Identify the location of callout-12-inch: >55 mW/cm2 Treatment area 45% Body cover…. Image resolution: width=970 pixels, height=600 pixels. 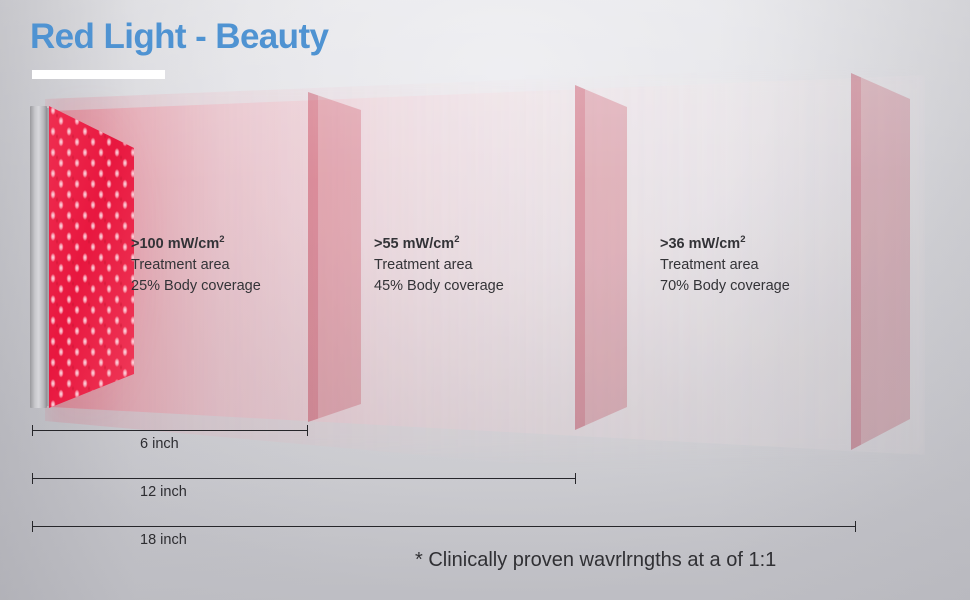
(439, 263).